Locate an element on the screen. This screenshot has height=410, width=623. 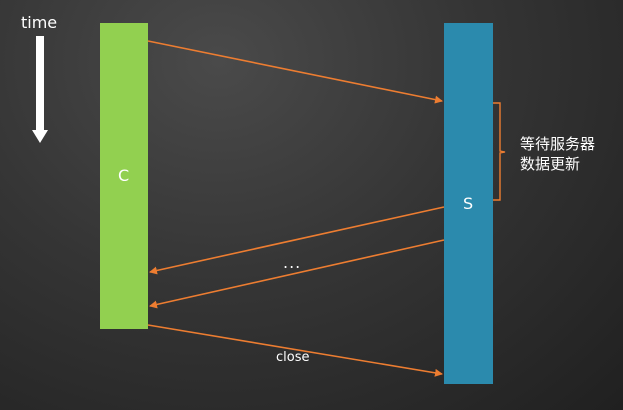
server-label: S is located at coordinates (468, 203).